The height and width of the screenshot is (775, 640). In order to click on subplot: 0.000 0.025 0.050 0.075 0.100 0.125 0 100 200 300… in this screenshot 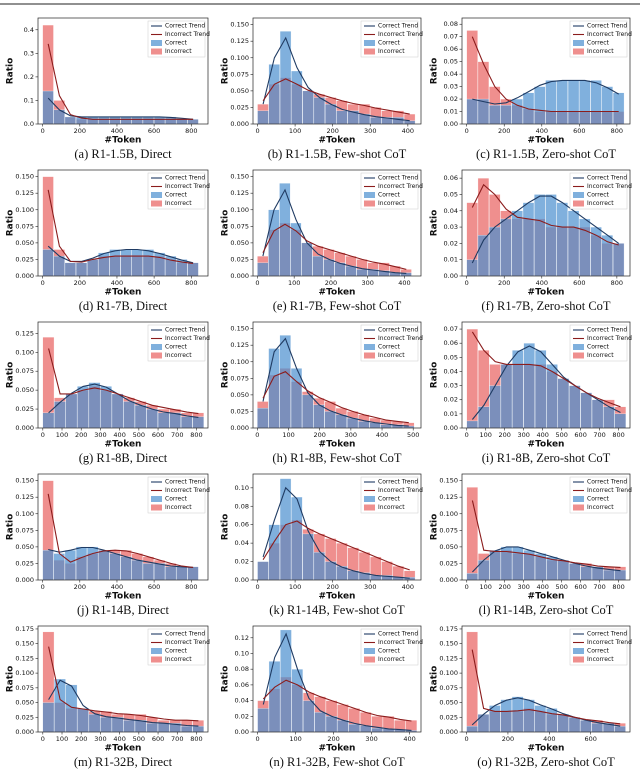, I will do `click(108, 393)`.